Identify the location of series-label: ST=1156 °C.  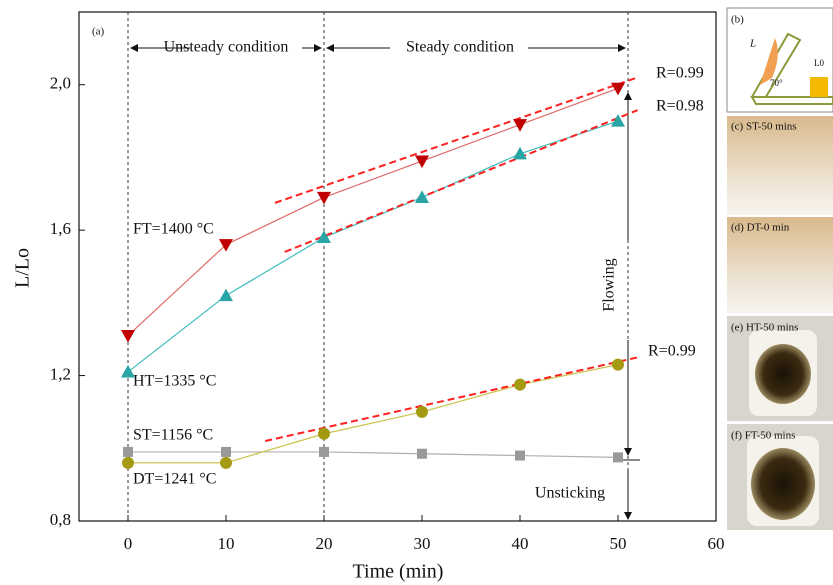
(173, 435).